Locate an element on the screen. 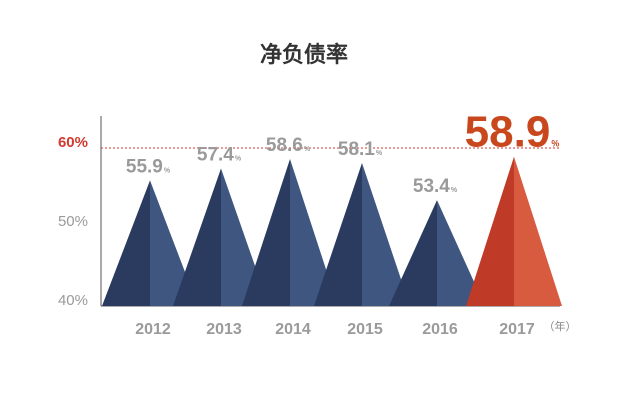  data-label: 58.6% is located at coordinates (288, 145).